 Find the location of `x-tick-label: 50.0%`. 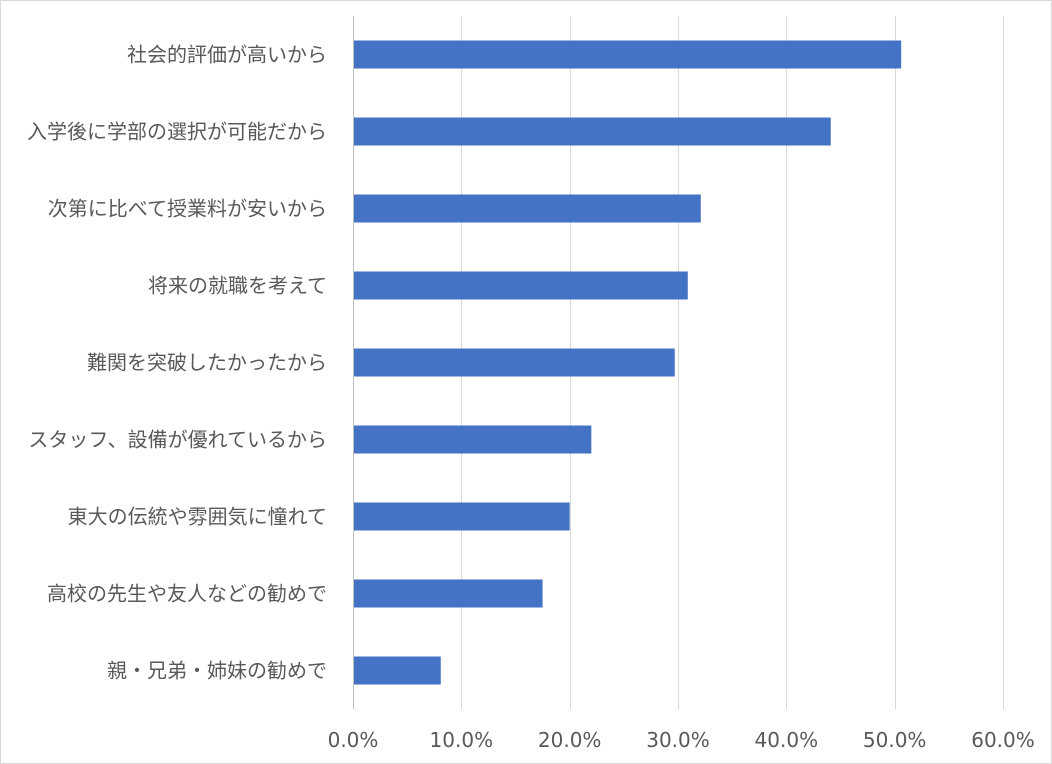

x-tick-label: 50.0% is located at coordinates (895, 740).